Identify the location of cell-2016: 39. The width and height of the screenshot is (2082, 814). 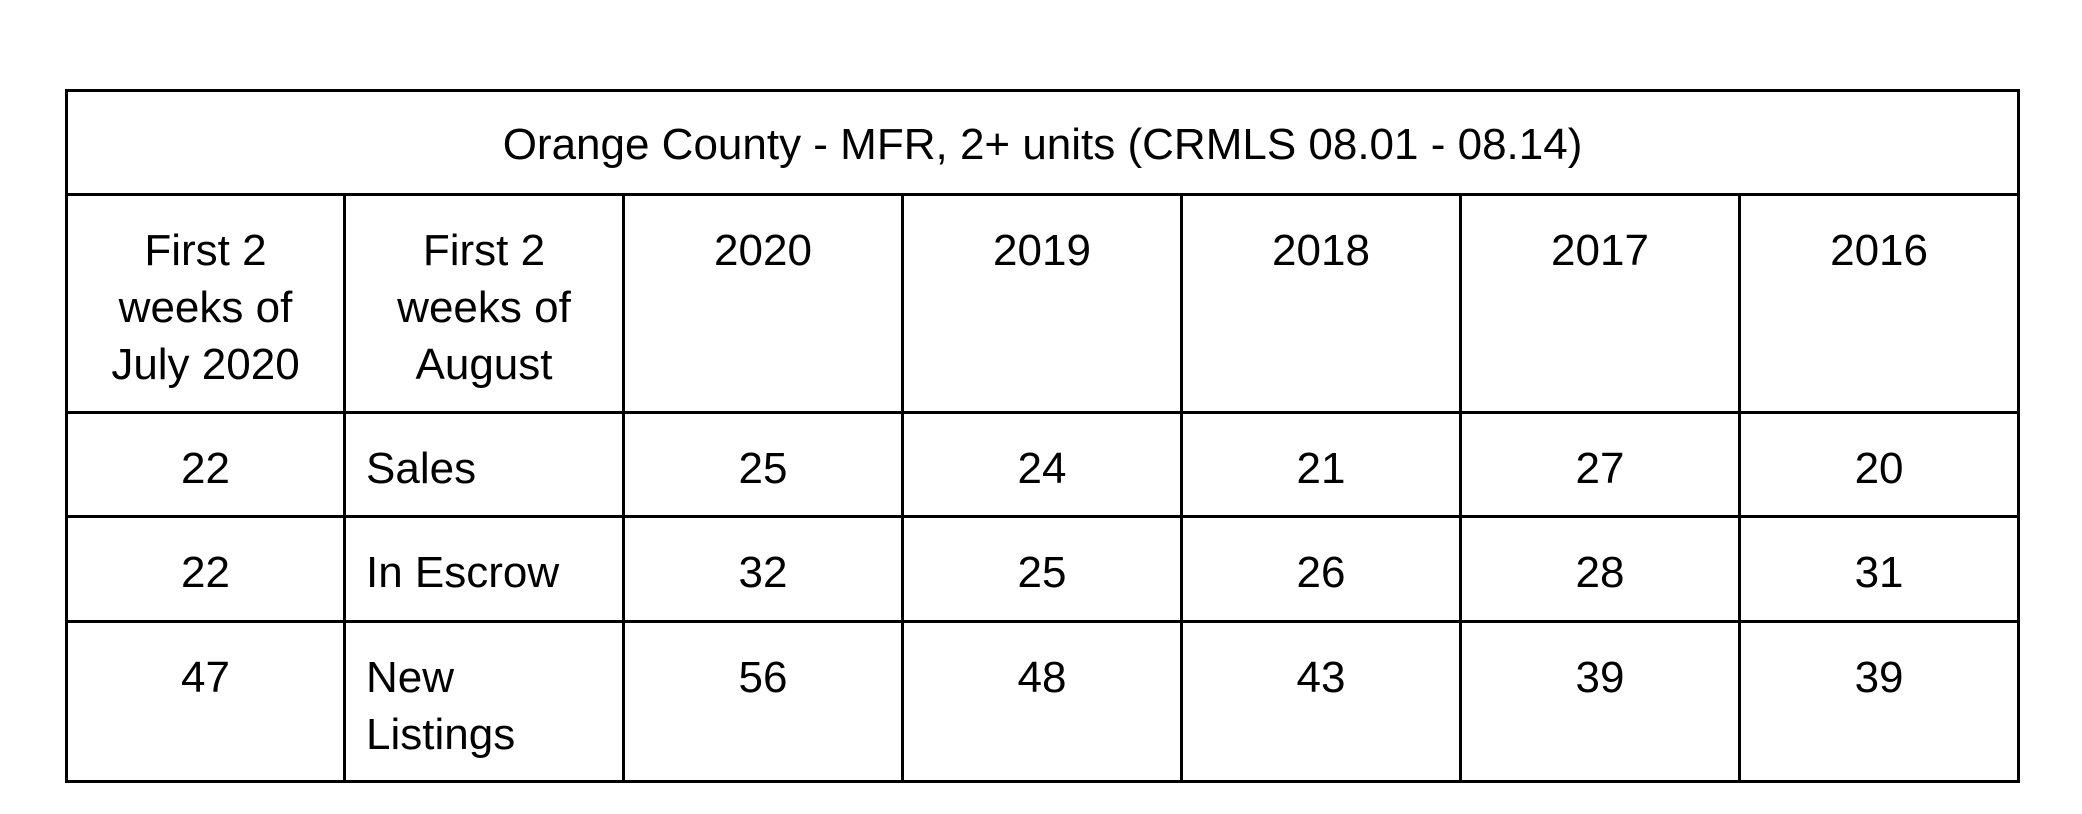
(1879, 701).